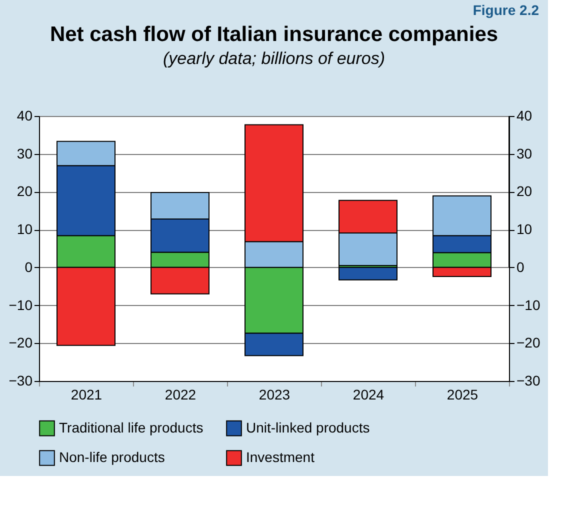 This screenshot has width=580, height=512. Describe the element at coordinates (274, 394) in the screenshot. I see `x-tick-label: 2023` at that location.